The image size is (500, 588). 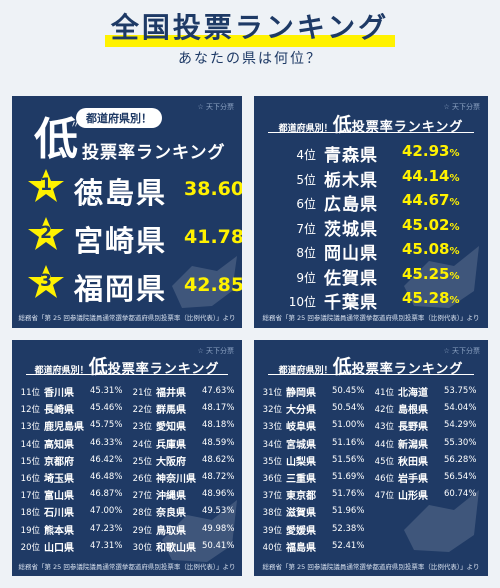 What do you see at coordinates (301, 497) in the screenshot?
I see `prefecture-name: 東京都` at bounding box center [301, 497].